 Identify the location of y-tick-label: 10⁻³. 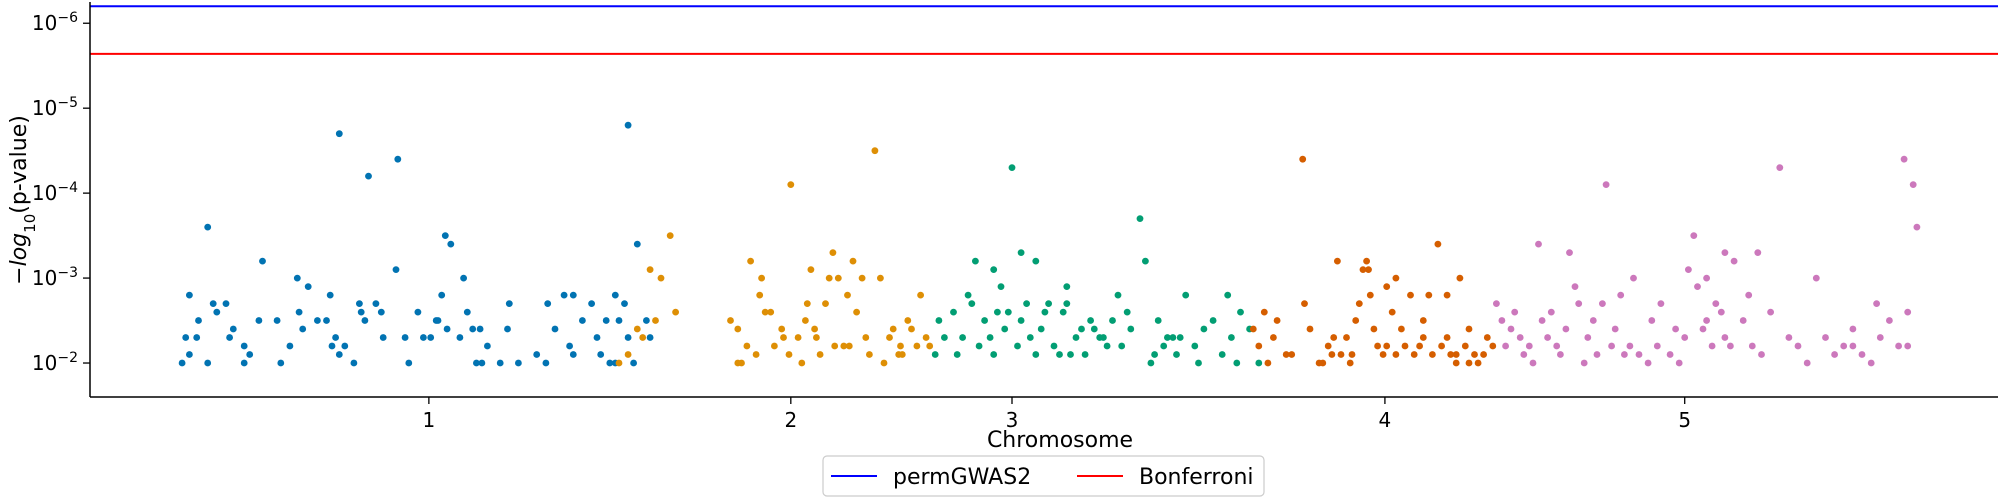
(55, 277).